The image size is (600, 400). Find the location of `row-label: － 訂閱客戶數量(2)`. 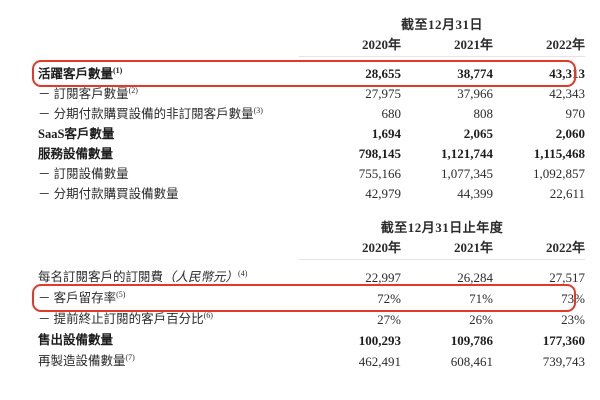

row-label: － 訂閱客戶數量(2) is located at coordinates (88, 93).